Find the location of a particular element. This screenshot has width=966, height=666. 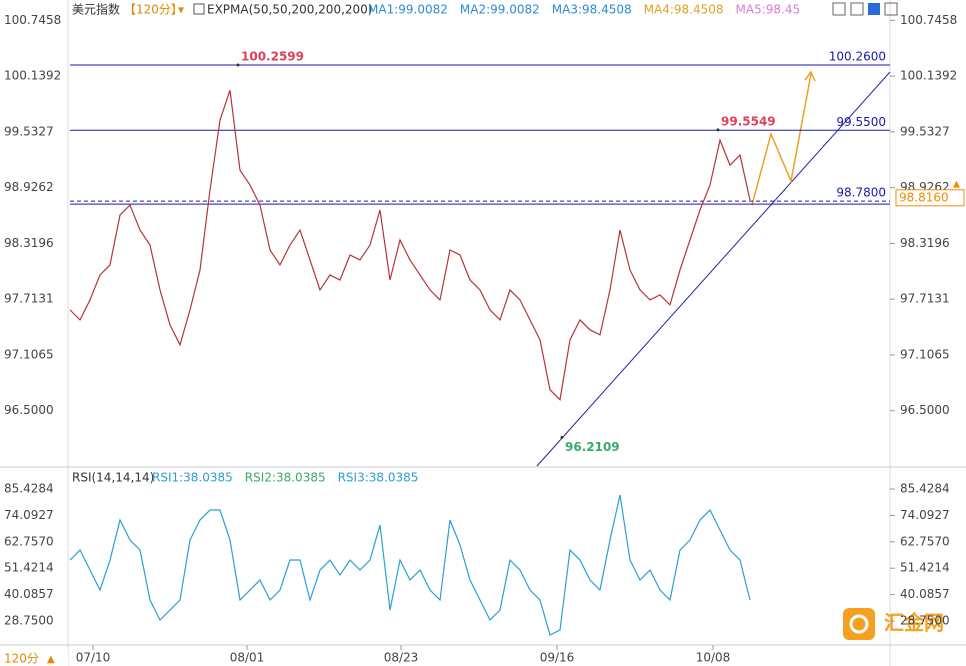

y-tick-label-right: 62.7570 is located at coordinates (925, 541).